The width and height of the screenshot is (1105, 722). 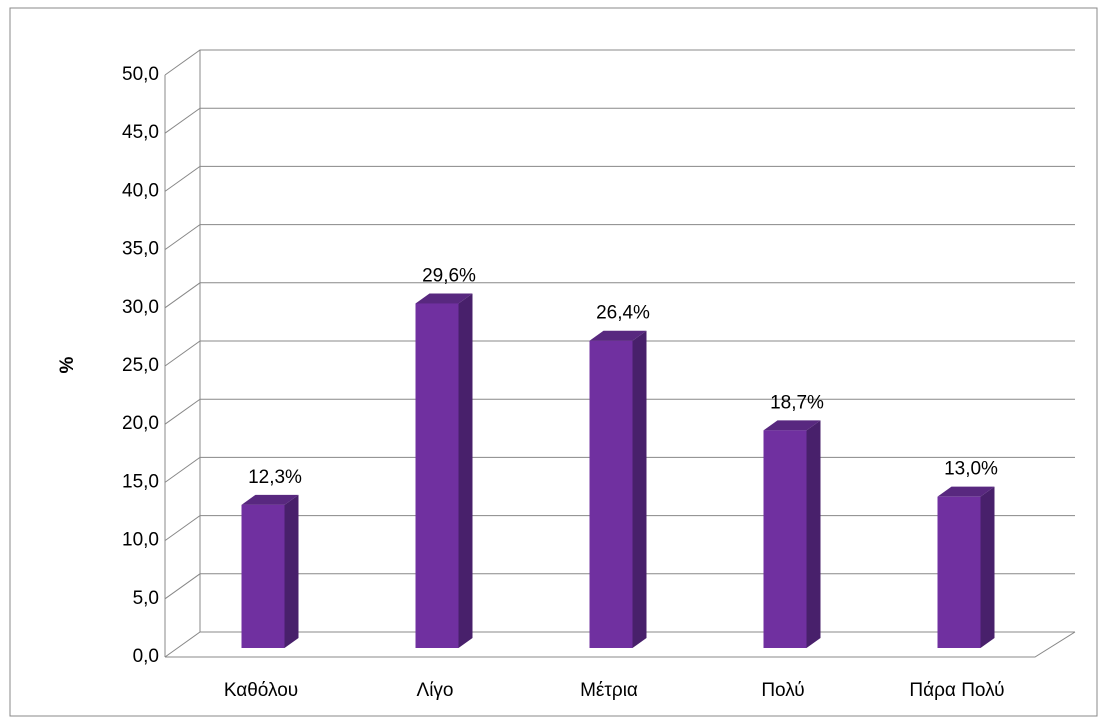 What do you see at coordinates (261, 690) in the screenshot?
I see `x-tick-label: Καθόλου` at bounding box center [261, 690].